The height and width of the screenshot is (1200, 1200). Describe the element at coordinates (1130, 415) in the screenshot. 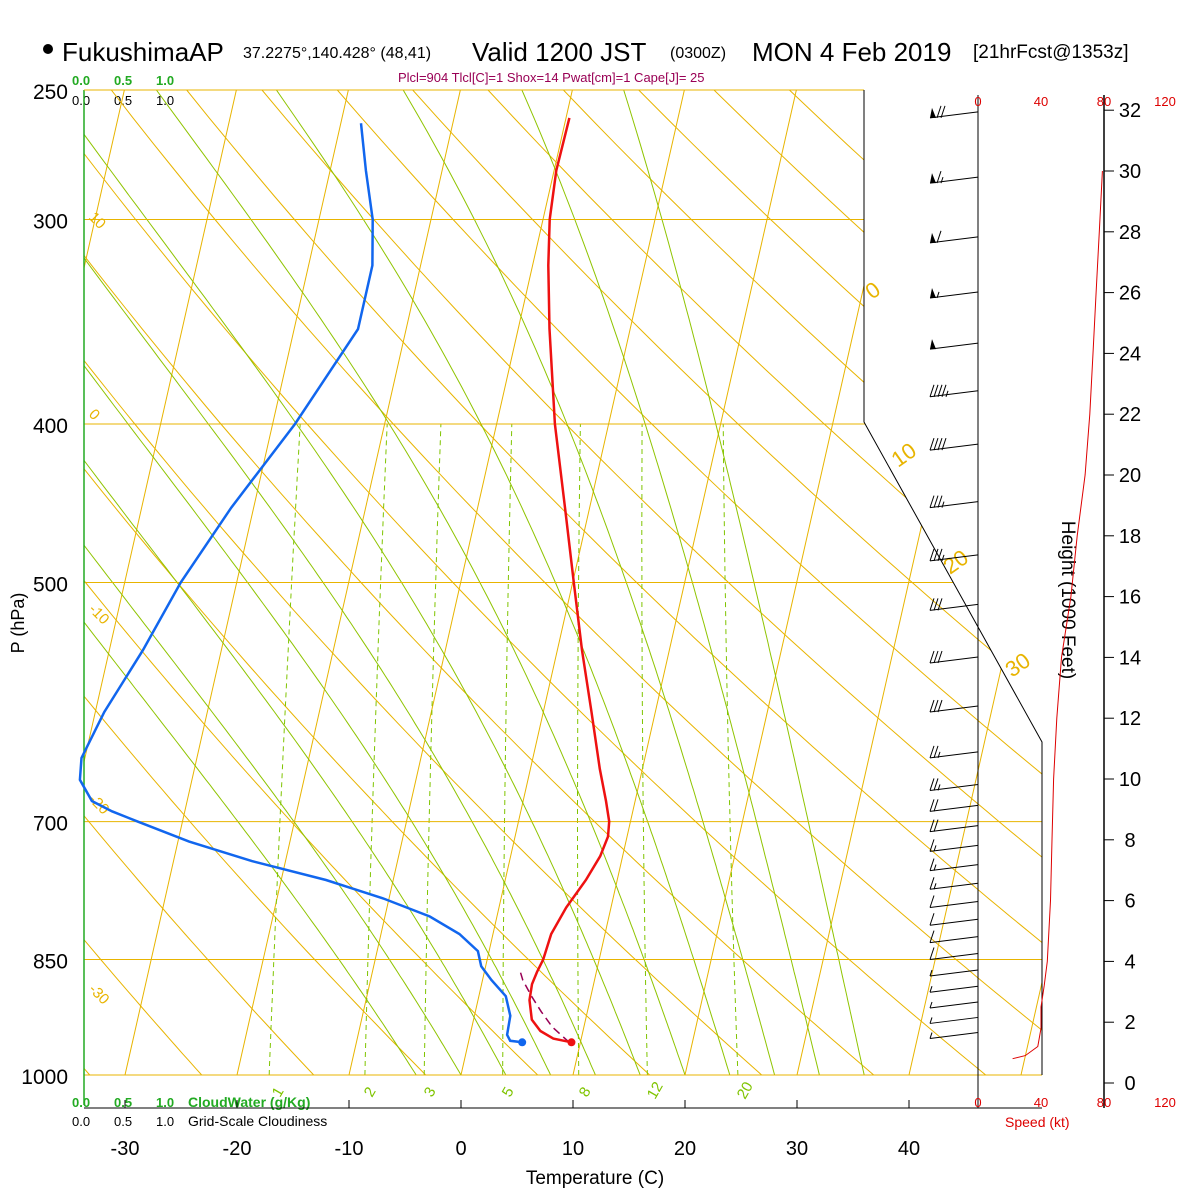

I see `height-tick-label: 22` at that location.